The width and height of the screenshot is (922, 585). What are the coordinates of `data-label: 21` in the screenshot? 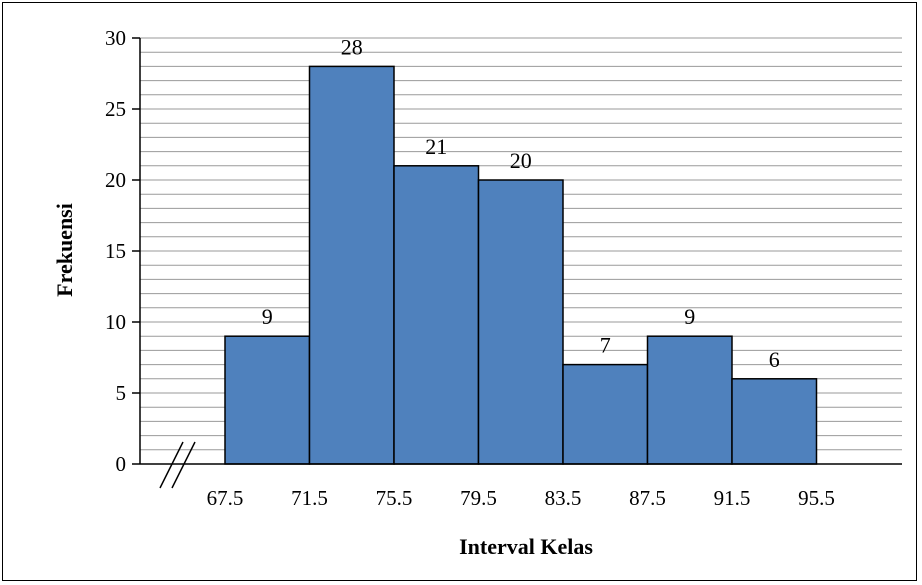 It's located at (436, 146).